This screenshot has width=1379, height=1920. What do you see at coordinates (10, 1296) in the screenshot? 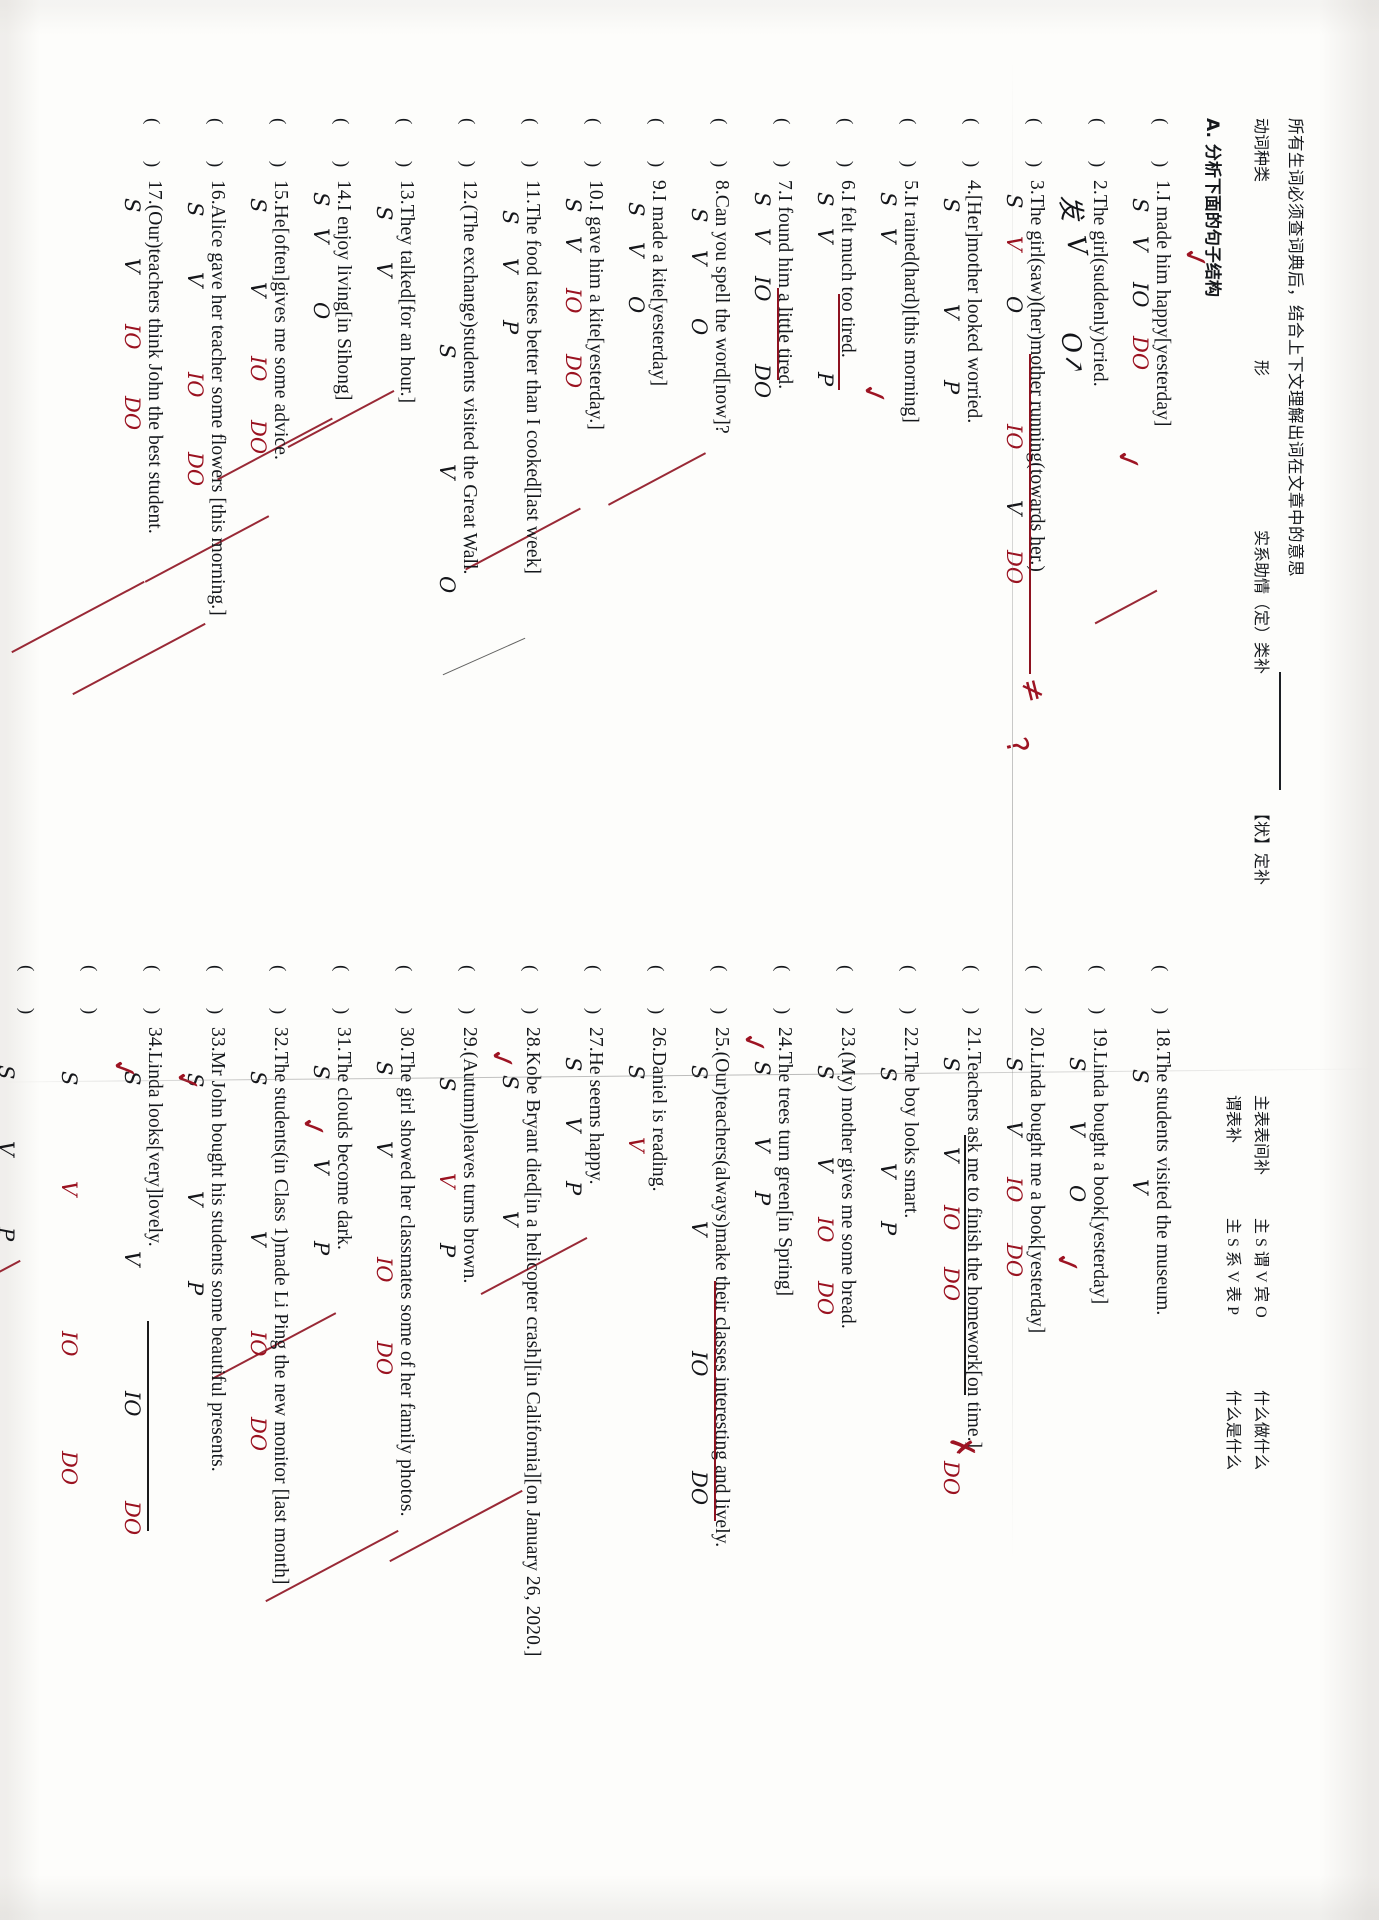
I see `teacher-swoosh` at bounding box center [10, 1296].